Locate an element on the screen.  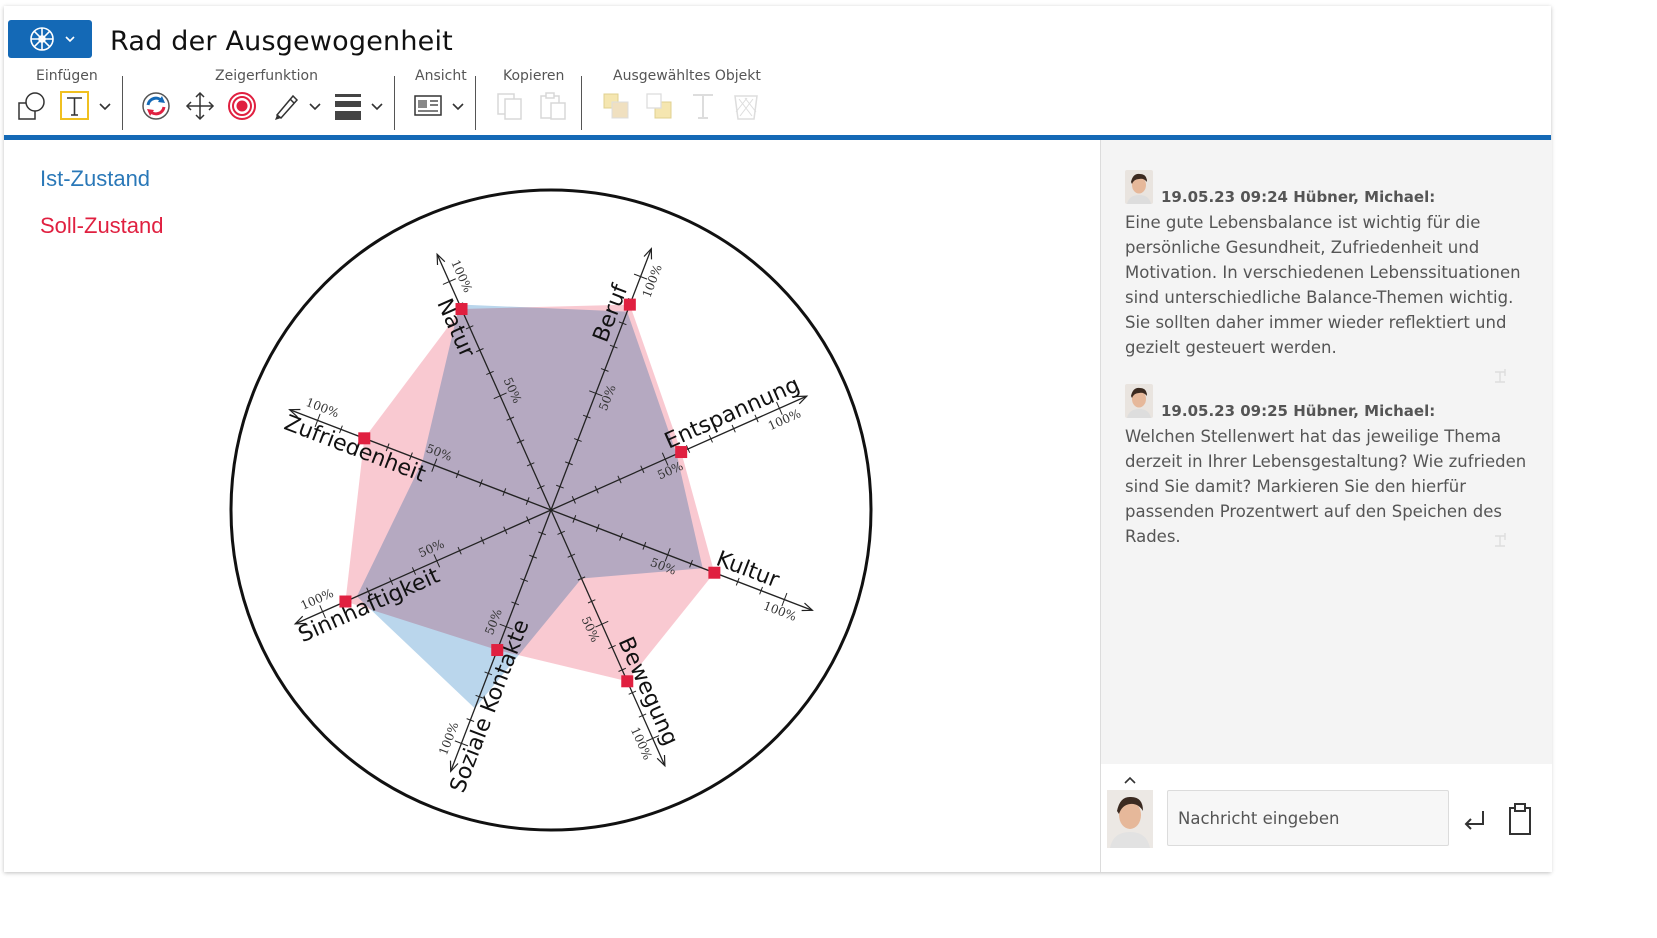
insert-options-dropdown is located at coordinates (105, 109).